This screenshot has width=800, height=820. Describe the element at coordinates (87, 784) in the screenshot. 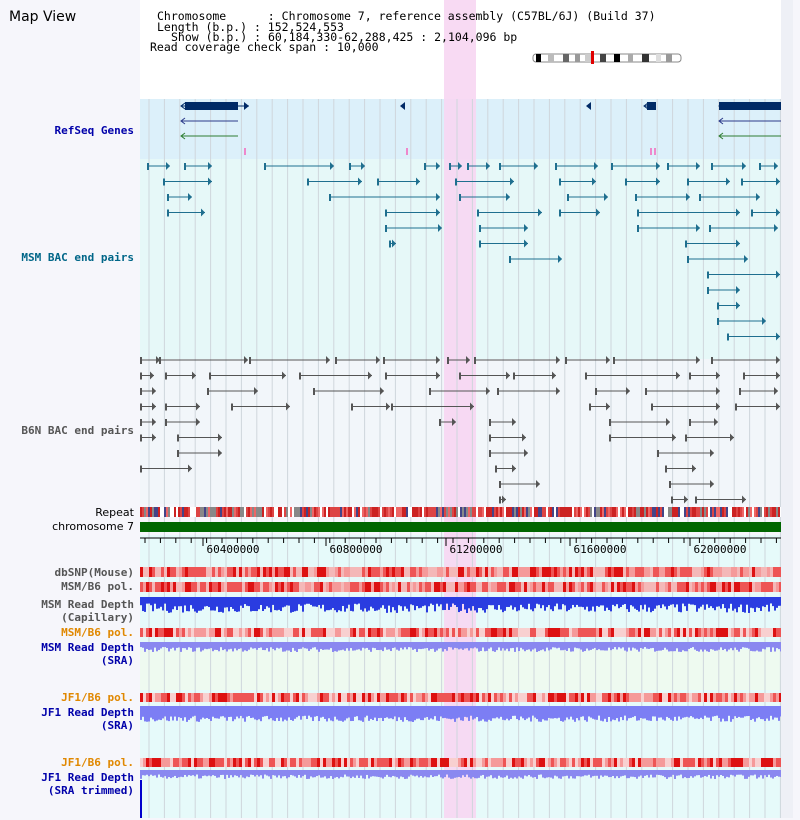

I see `track-label-jf1-depth-trimmed: JF1 Read Depth (SRA trimmed)` at that location.